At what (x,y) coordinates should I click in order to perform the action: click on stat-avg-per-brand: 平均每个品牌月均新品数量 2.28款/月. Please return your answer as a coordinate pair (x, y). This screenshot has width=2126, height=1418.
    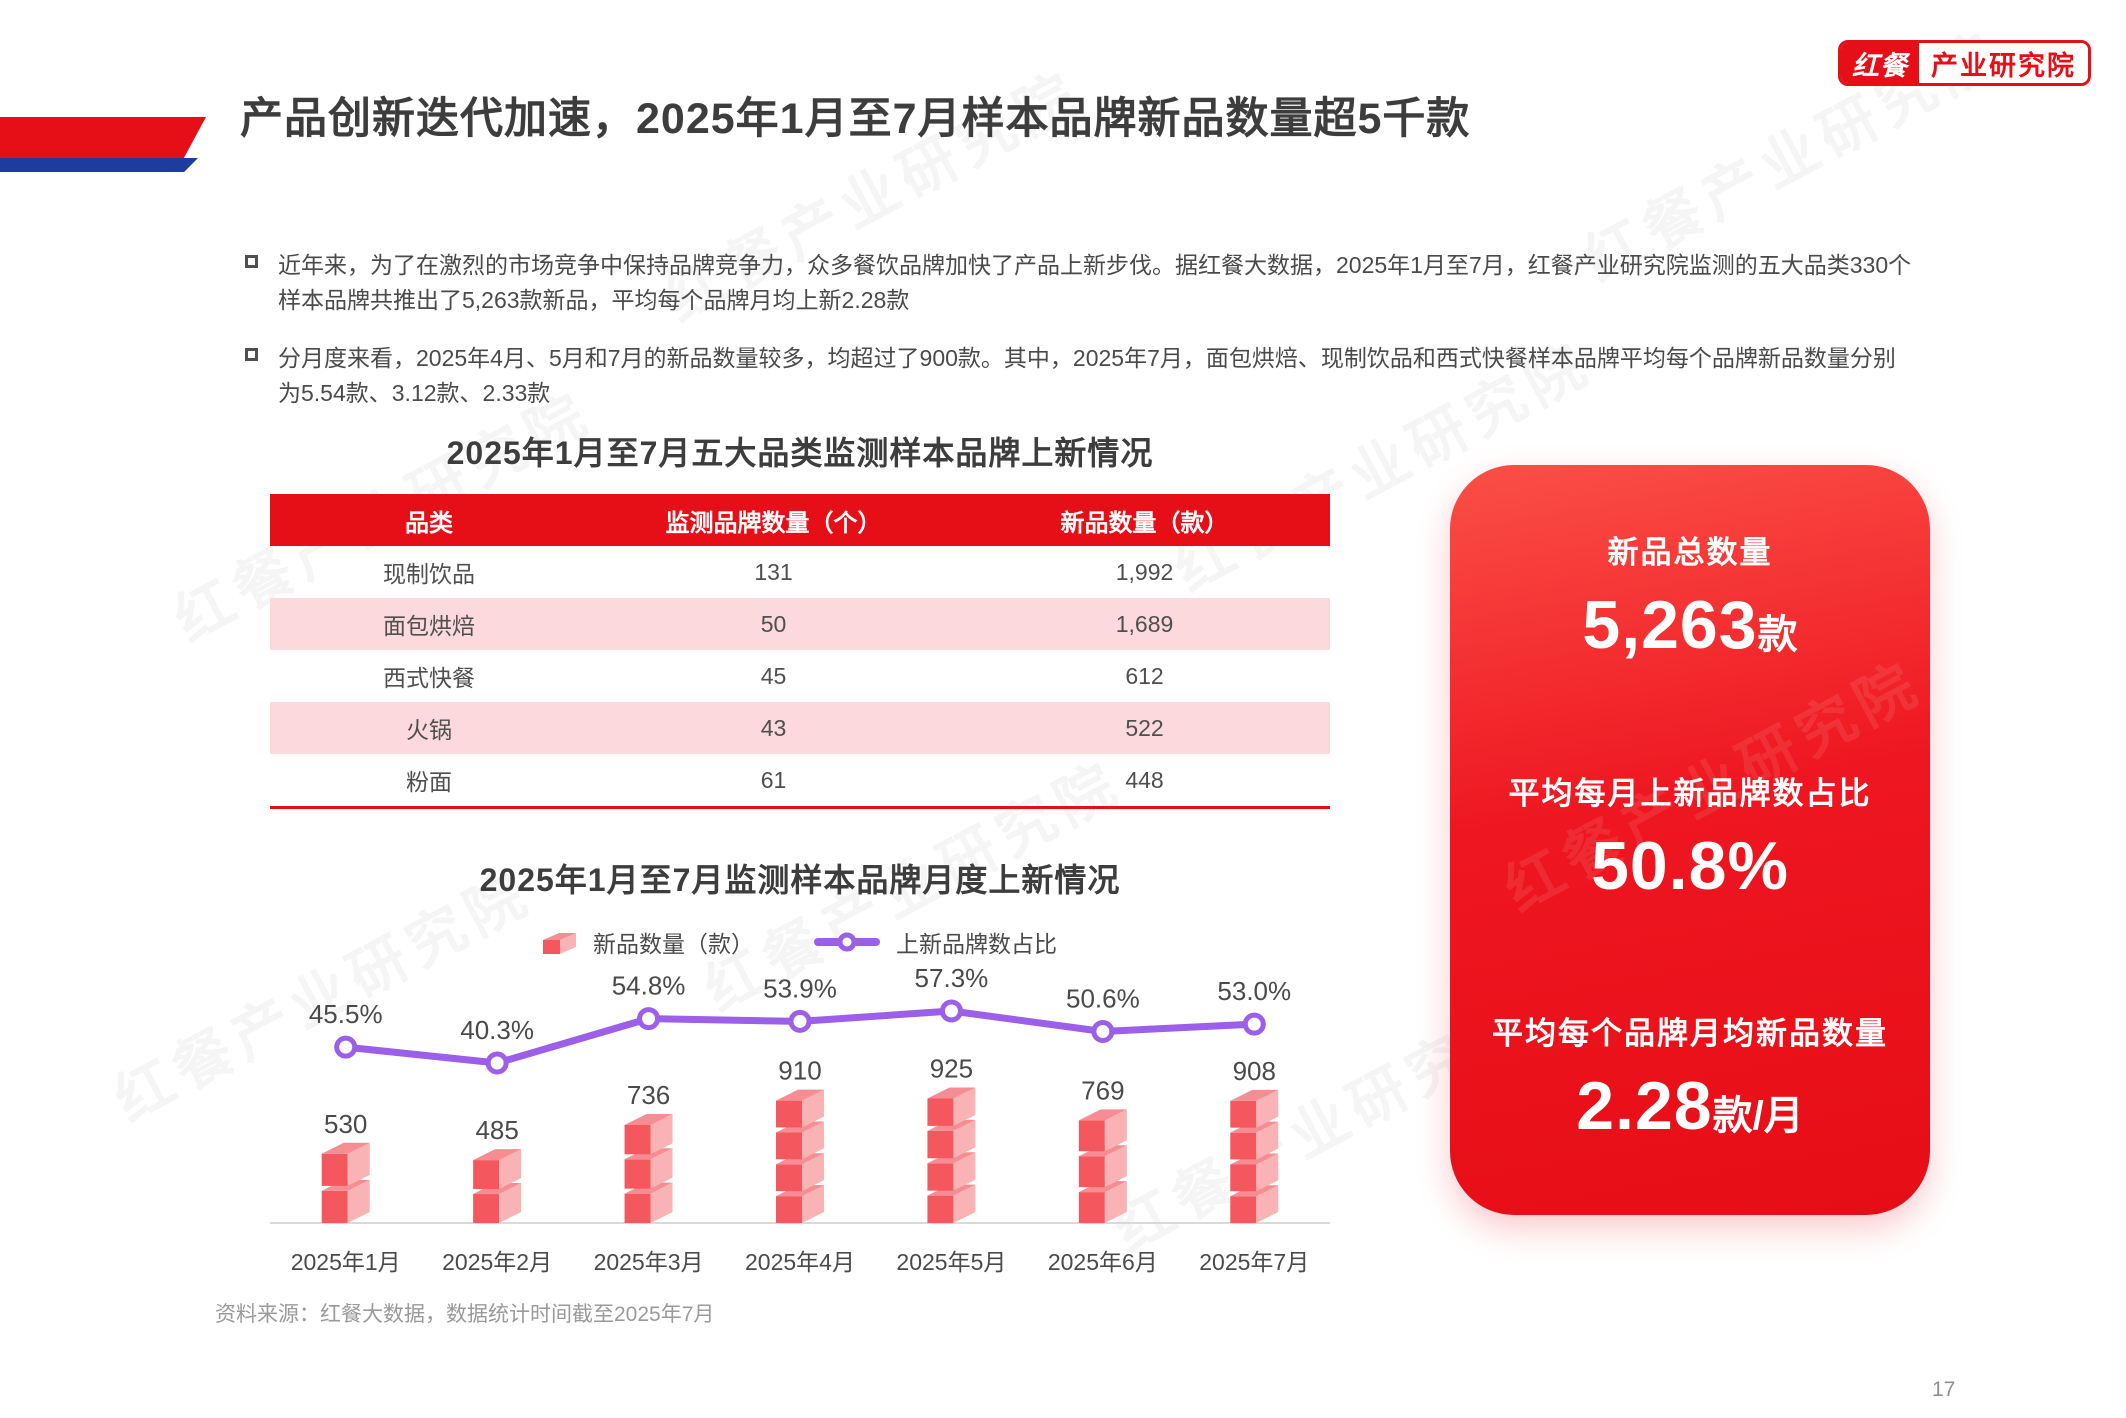
    Looking at the image, I should click on (1690, 1076).